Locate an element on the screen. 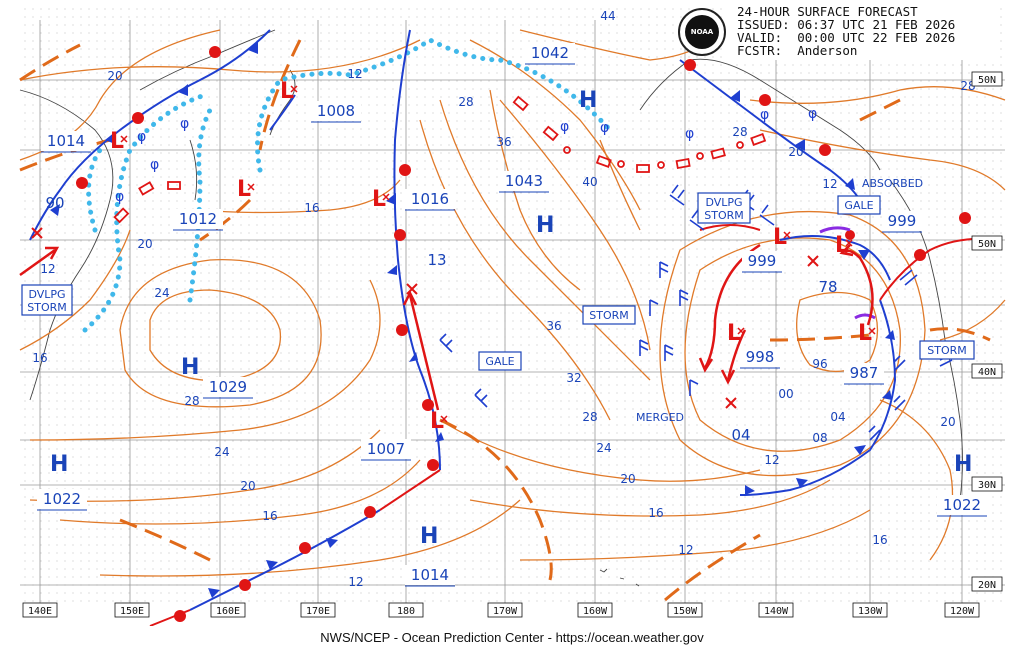 This screenshot has width=1024, height=652. isobar-label: 90 is located at coordinates (54, 203).